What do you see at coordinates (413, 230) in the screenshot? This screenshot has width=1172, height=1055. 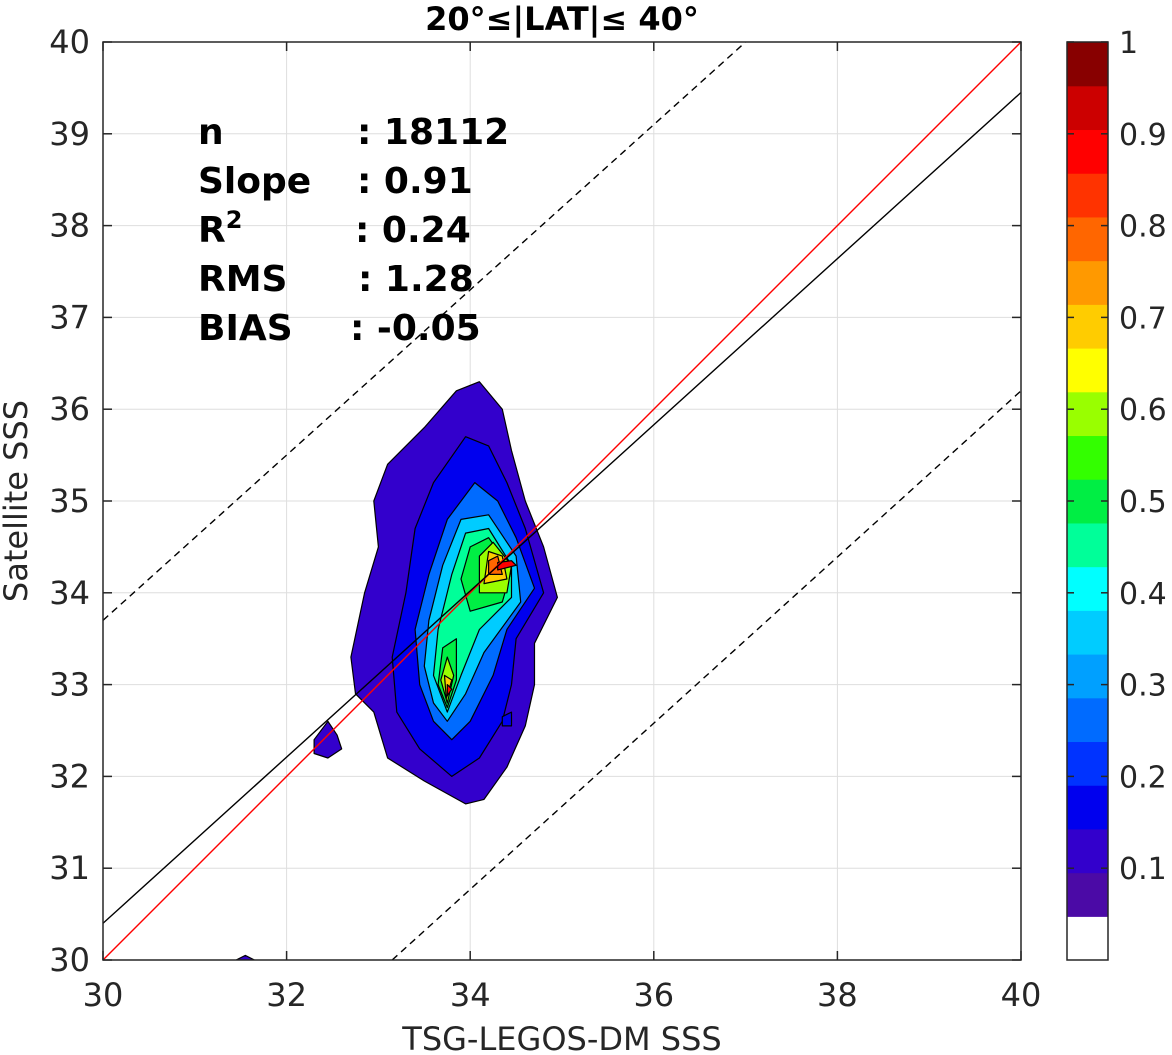 I see `stat-value: : 0.24` at bounding box center [413, 230].